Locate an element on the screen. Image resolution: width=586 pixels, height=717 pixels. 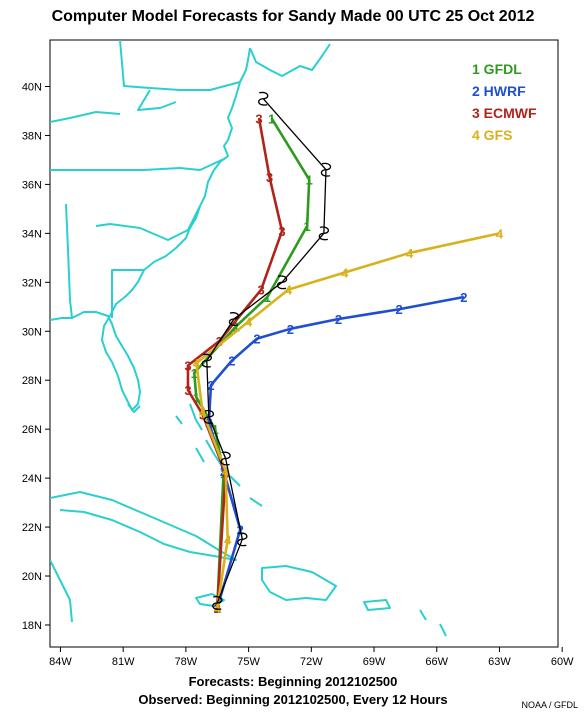
lat-tick-label: 20N is located at coordinates (32, 577).